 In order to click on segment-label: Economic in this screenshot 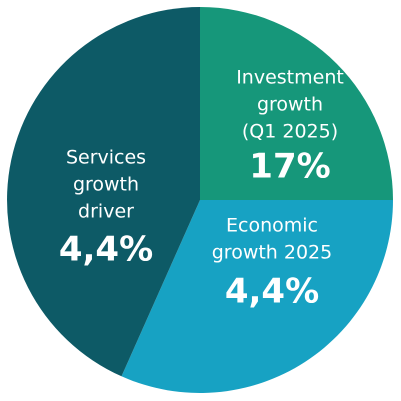, I will do `click(272, 226)`.